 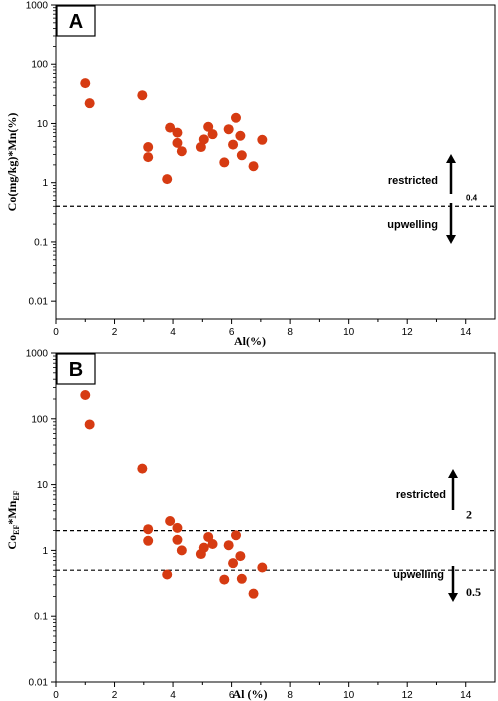 What do you see at coordinates (16, 495) in the screenshot?
I see `panel-b-y-axis-title-sub2: EF` at bounding box center [16, 495].